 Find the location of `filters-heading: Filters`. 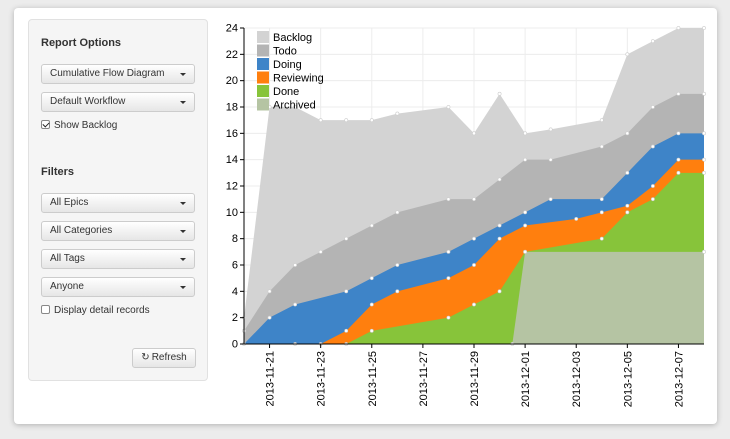

filters-heading: Filters is located at coordinates (58, 172).